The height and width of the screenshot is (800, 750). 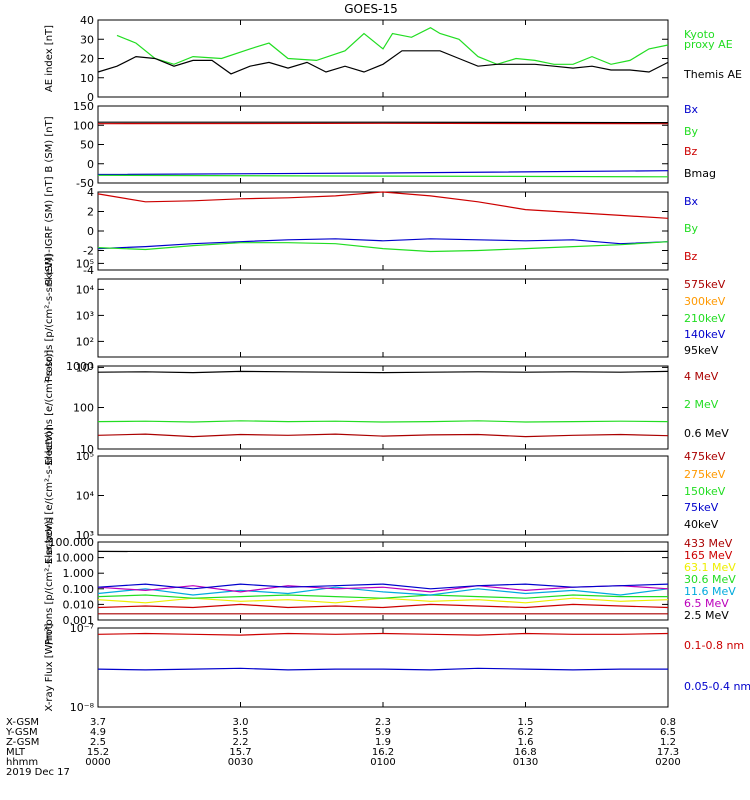 What do you see at coordinates (714, 645) in the screenshot?
I see `legend-entry: 0.1-0.8 nm` at bounding box center [714, 645].